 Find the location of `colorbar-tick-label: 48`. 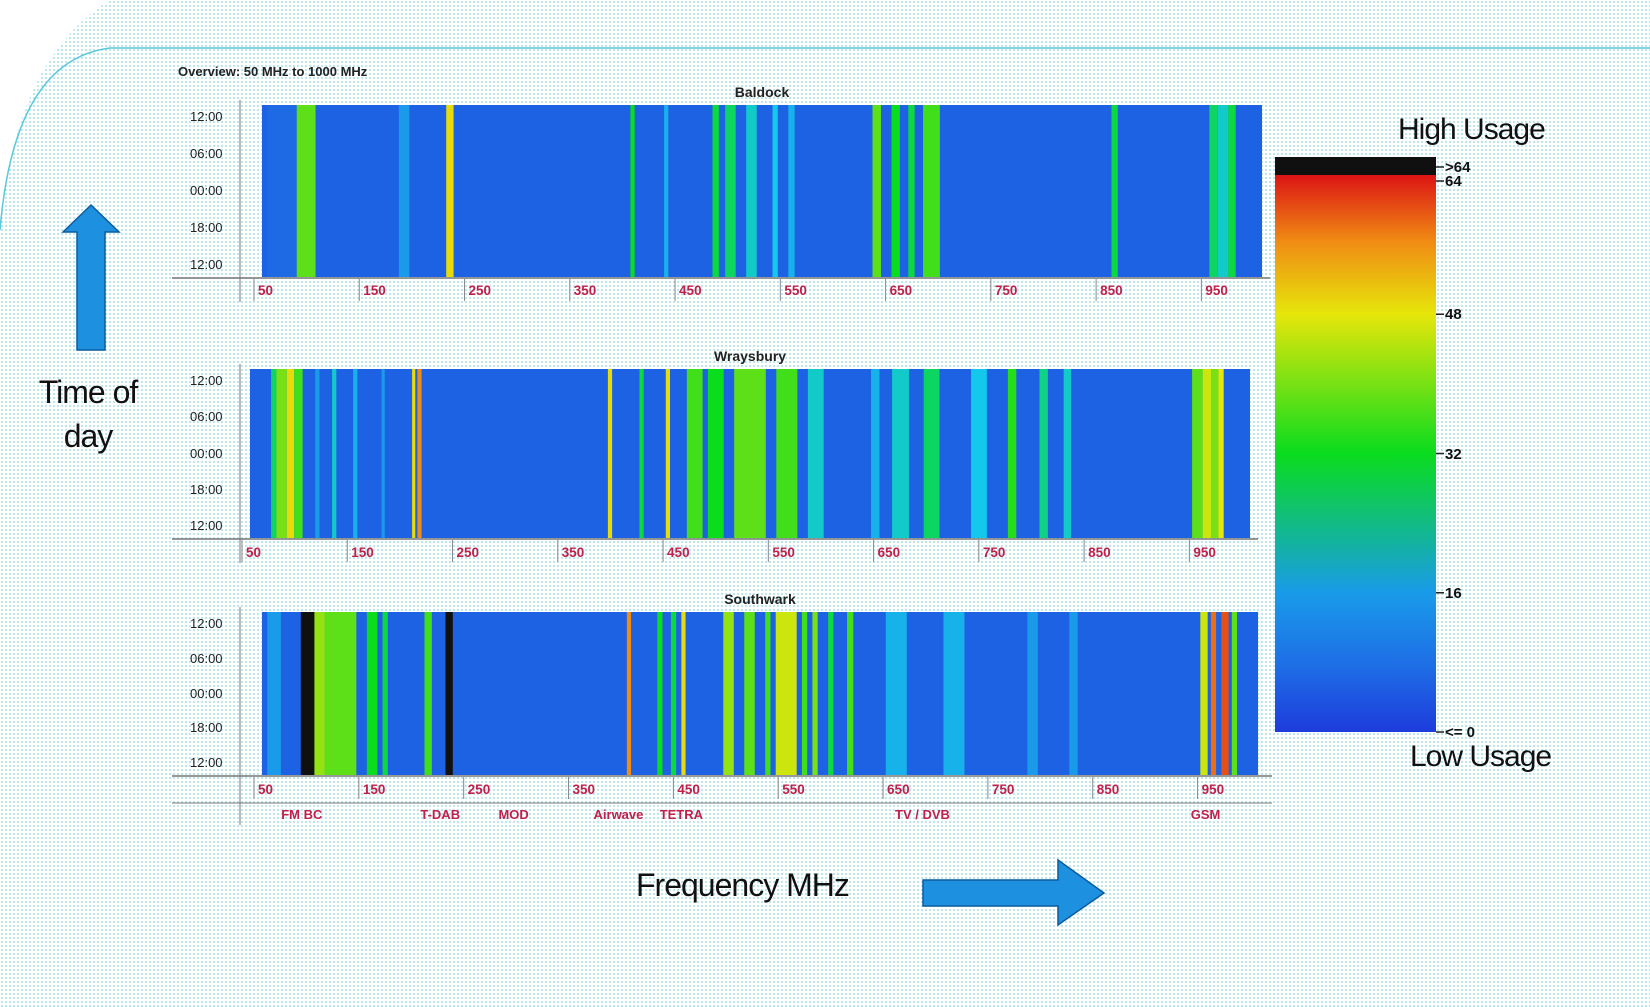

colorbar-tick-label: 48 is located at coordinates (1453, 315).